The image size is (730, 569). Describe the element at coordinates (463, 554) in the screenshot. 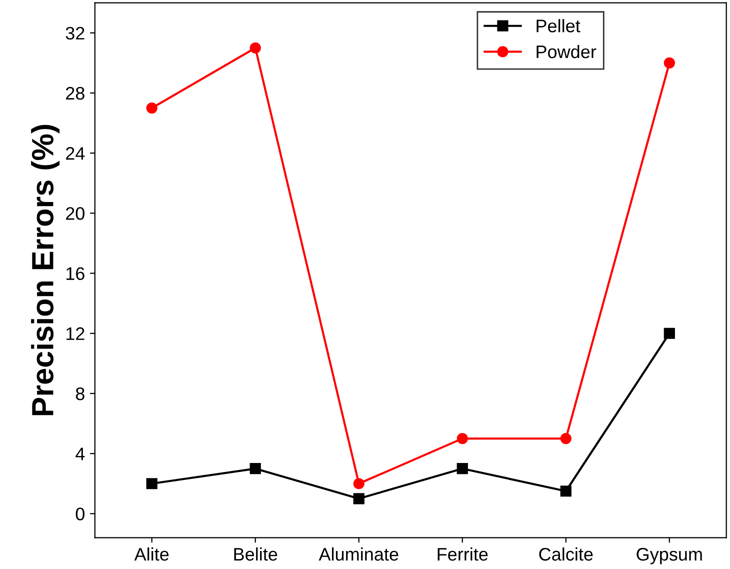

I see `x-tick-label: Ferrite` at that location.